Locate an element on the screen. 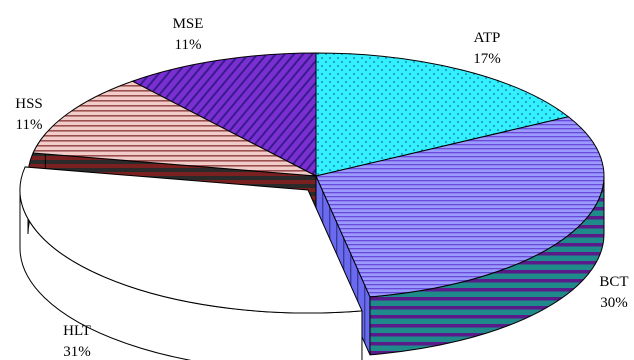 Image resolution: width=634 pixels, height=360 pixels. pie-value-bct: 30% is located at coordinates (614, 303).